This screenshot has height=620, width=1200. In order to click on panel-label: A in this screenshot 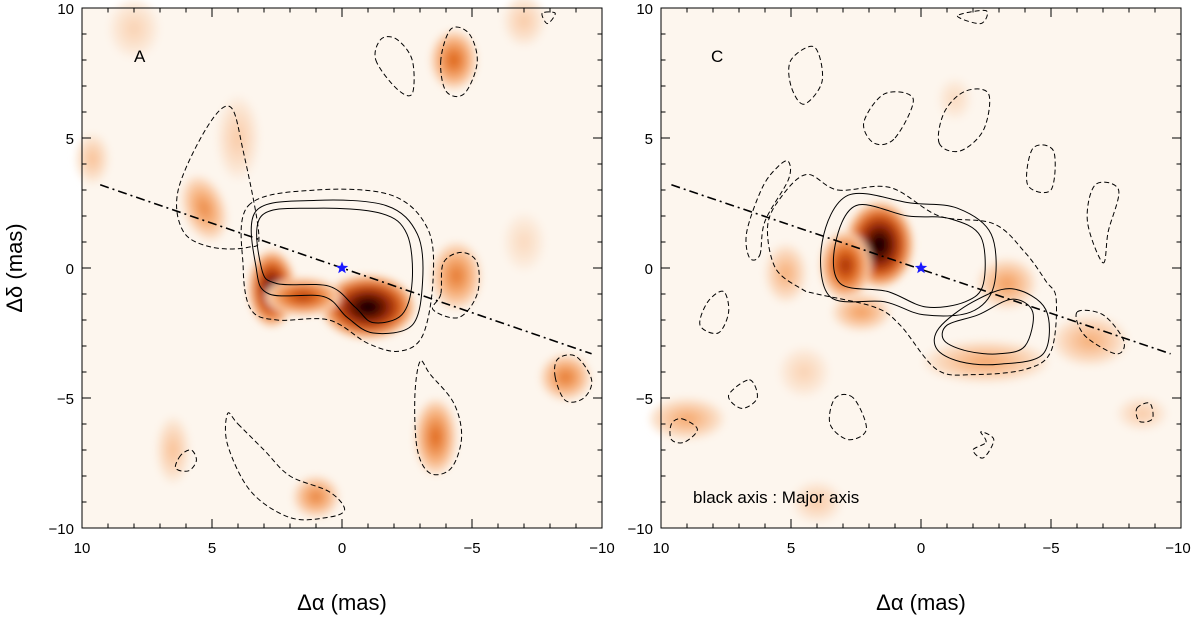, I will do `click(140, 56)`.